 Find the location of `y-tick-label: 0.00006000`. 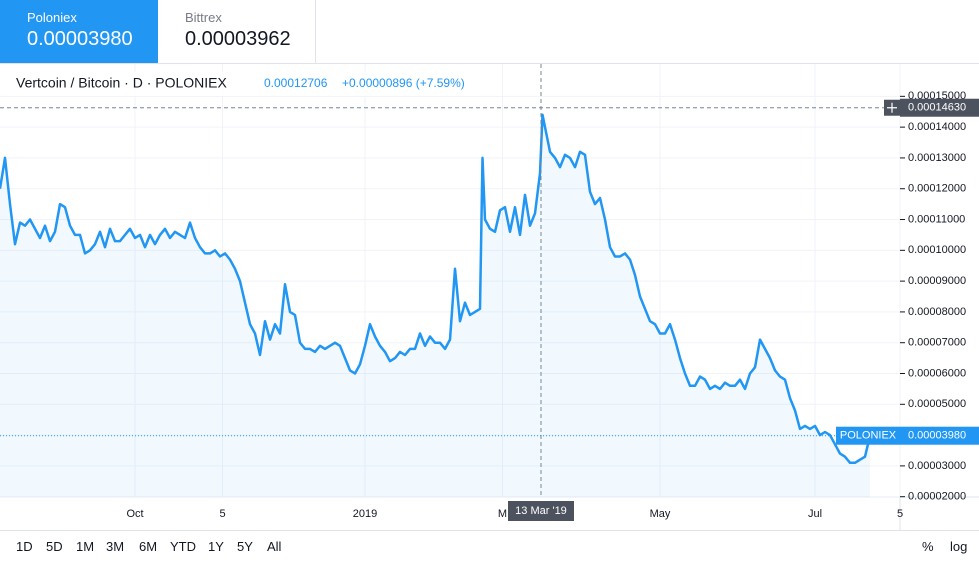

y-tick-label: 0.00006000 is located at coordinates (937, 373).